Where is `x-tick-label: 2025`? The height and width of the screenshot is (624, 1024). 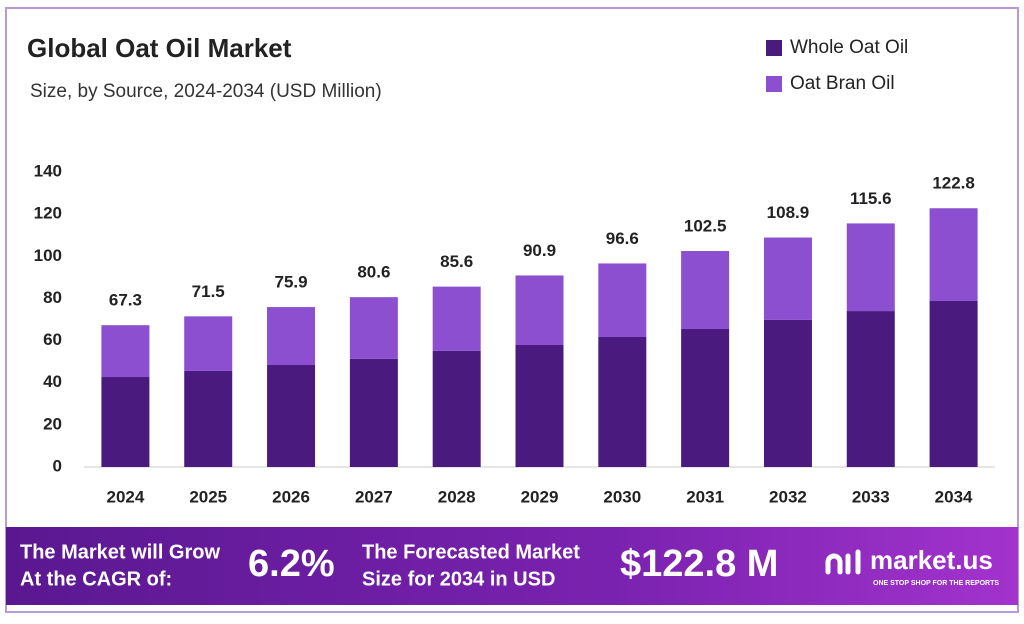 x-tick-label: 2025 is located at coordinates (208, 496).